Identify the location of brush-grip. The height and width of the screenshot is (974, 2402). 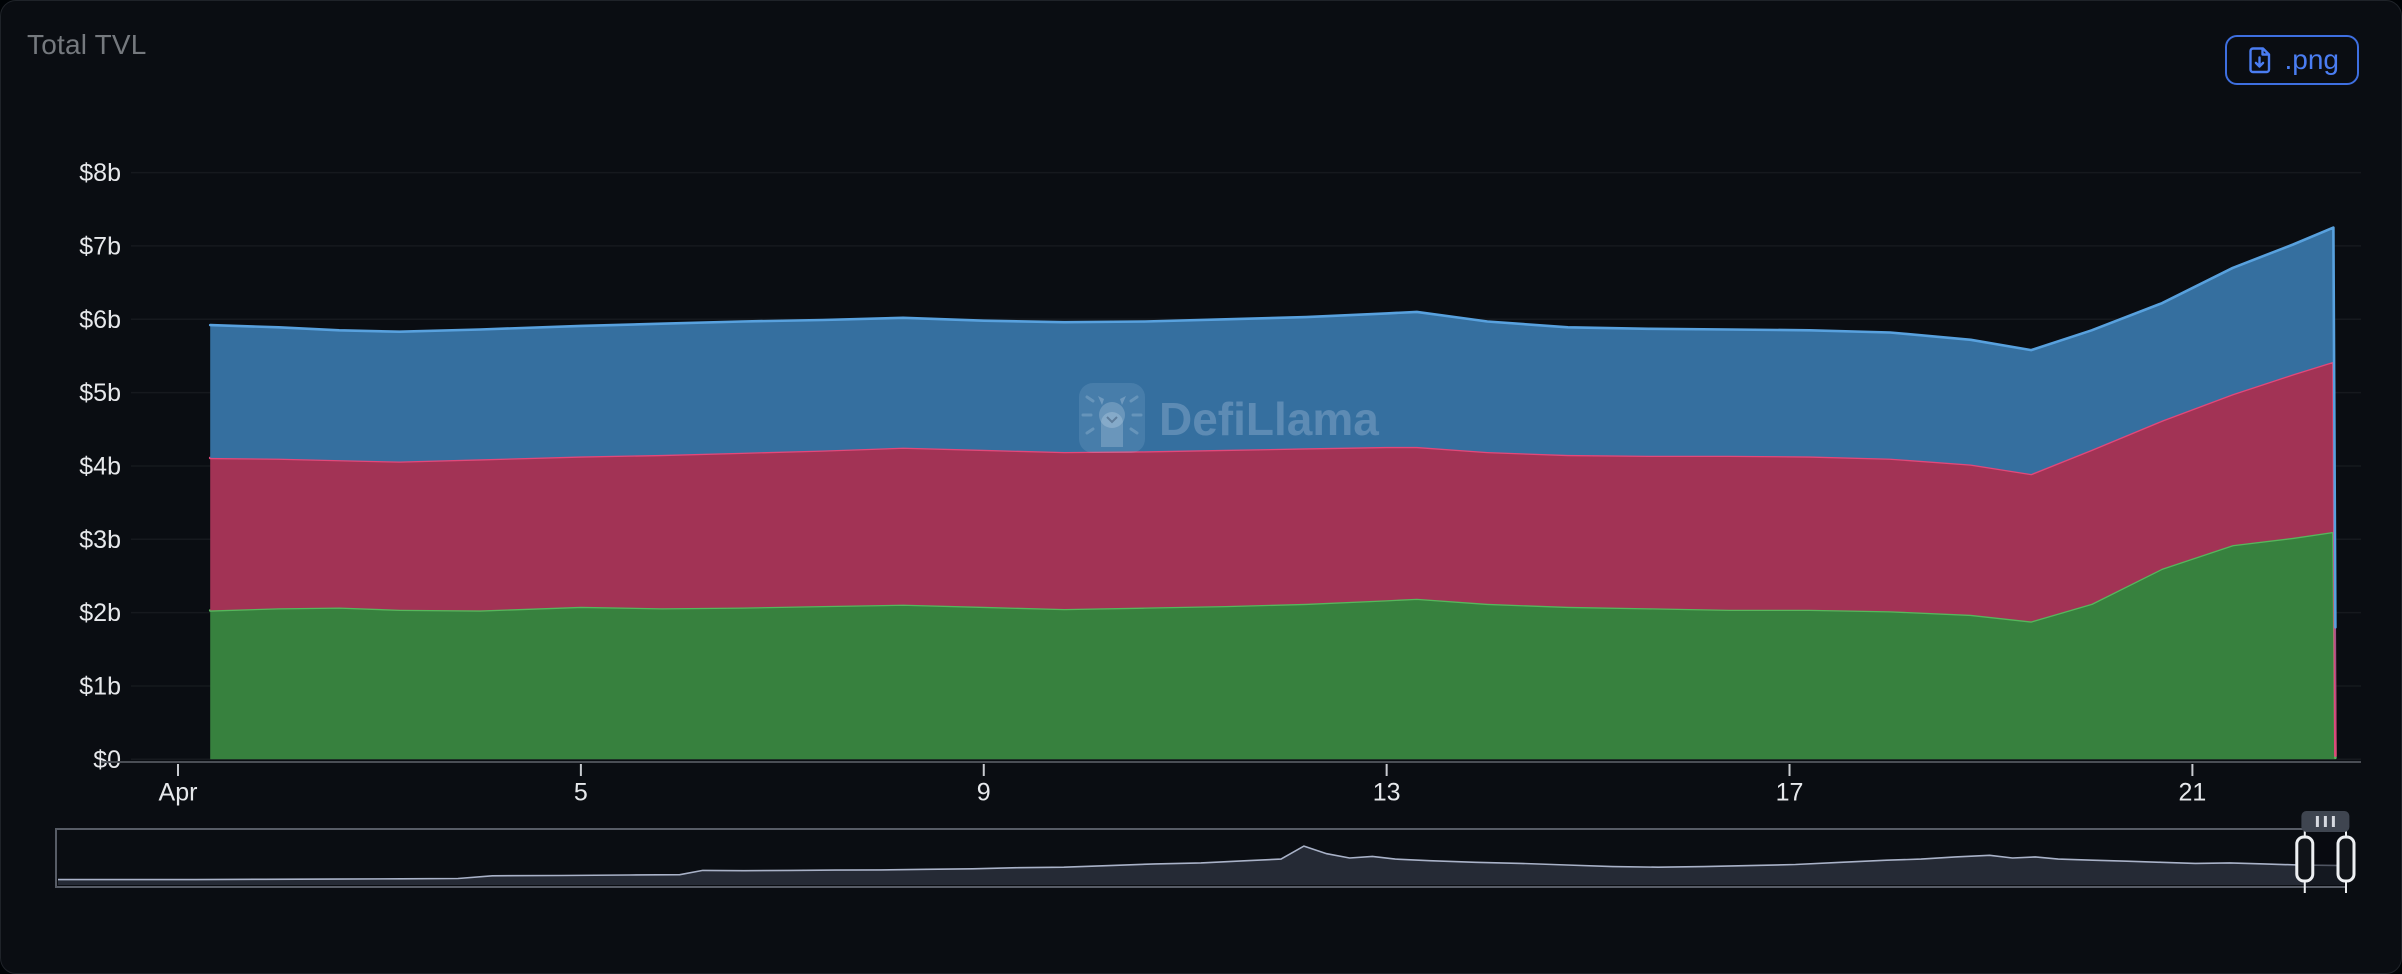
(2325, 821).